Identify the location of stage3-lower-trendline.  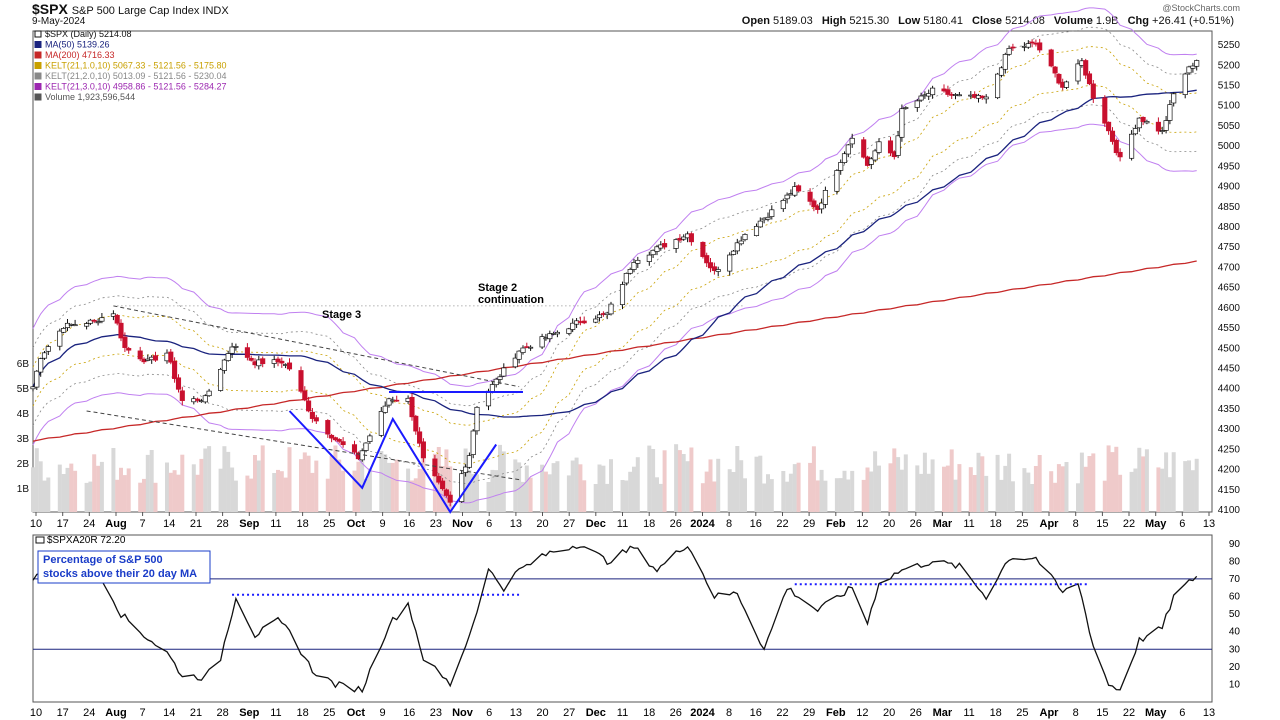
(303, 445).